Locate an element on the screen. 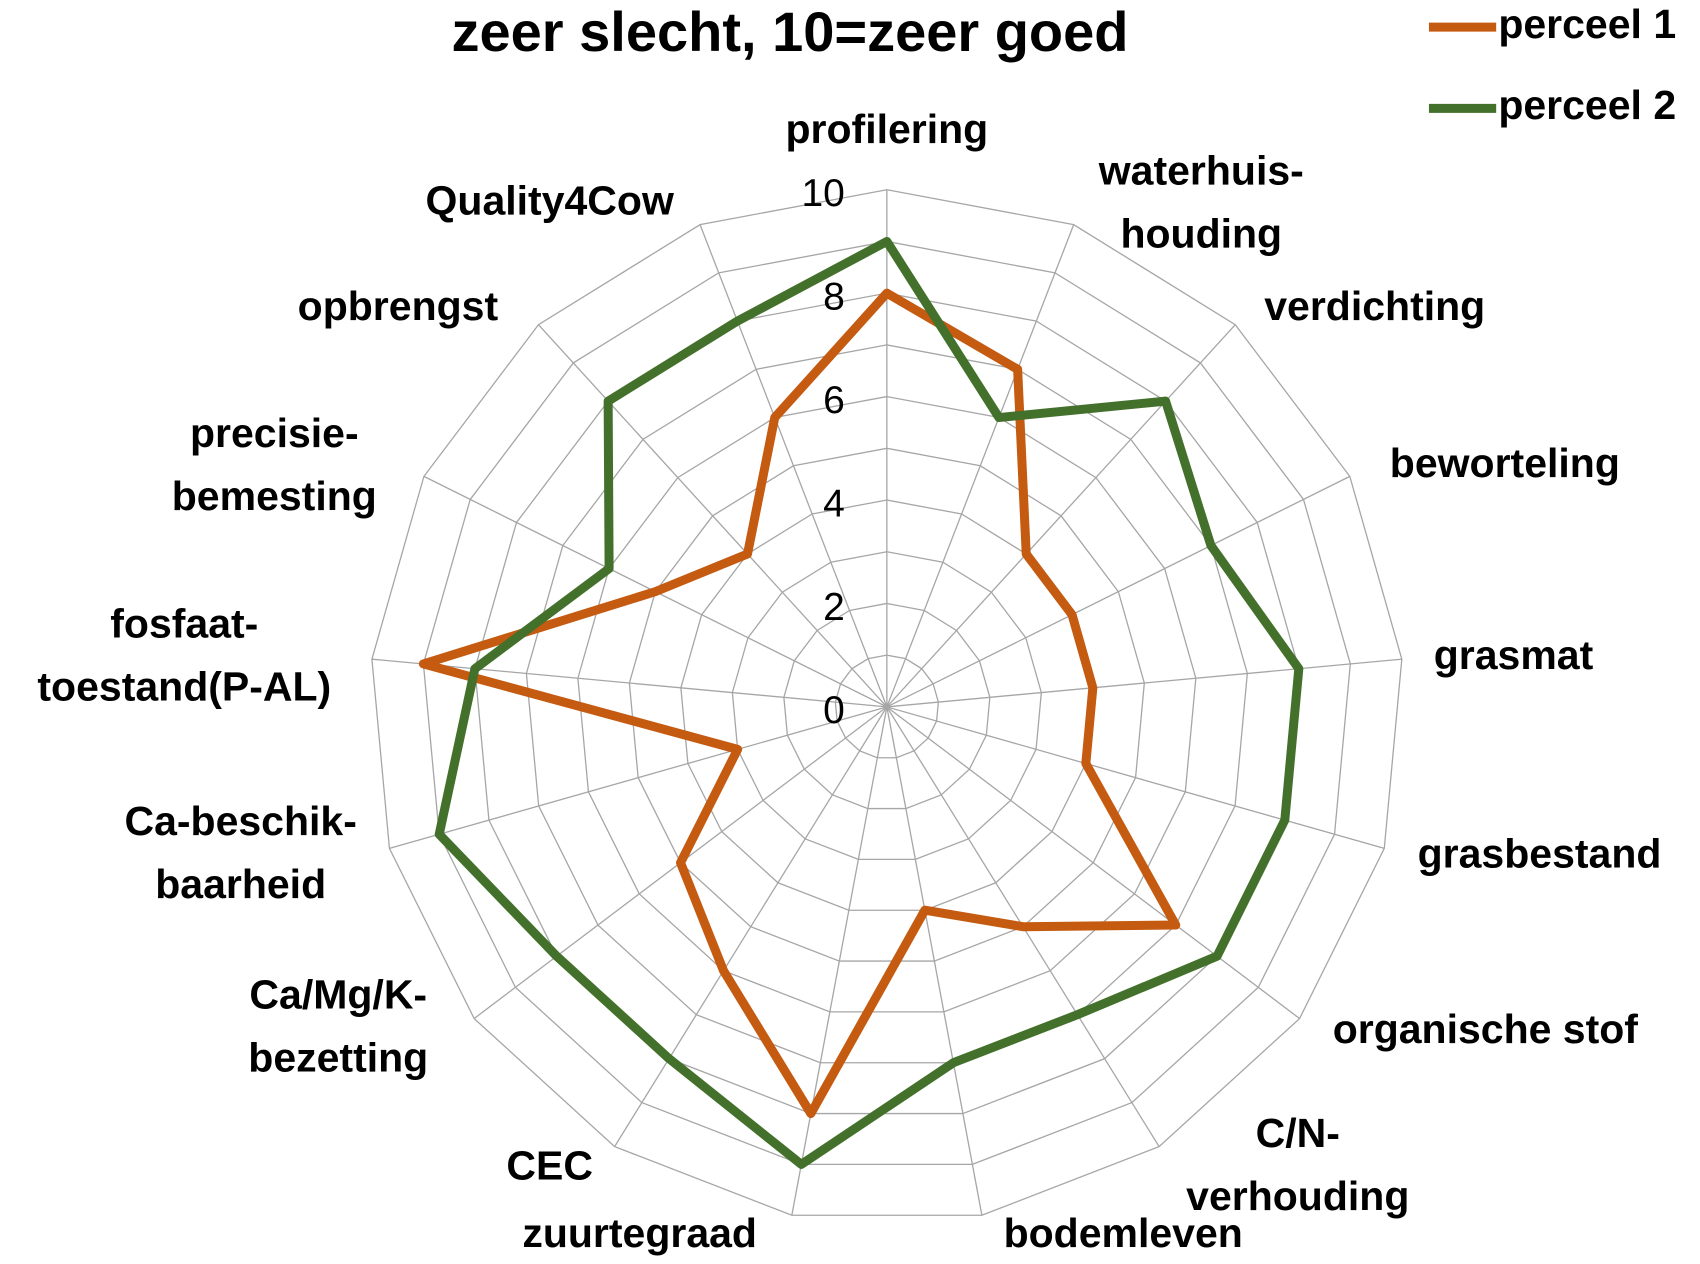 This screenshot has width=1700, height=1264. category-label: Ca/Mg/K-bezetting is located at coordinates (338, 1025).